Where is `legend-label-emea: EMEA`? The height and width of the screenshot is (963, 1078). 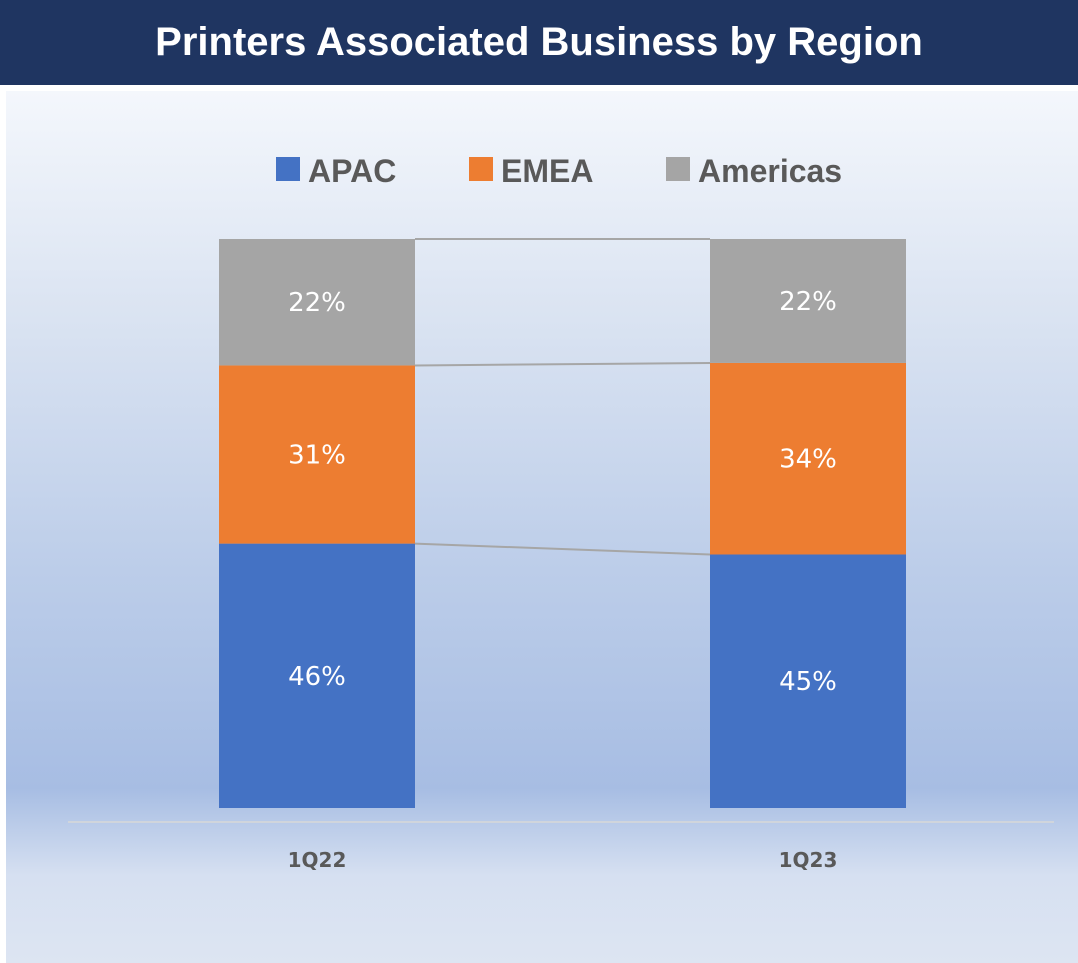 legend-label-emea: EMEA is located at coordinates (547, 171).